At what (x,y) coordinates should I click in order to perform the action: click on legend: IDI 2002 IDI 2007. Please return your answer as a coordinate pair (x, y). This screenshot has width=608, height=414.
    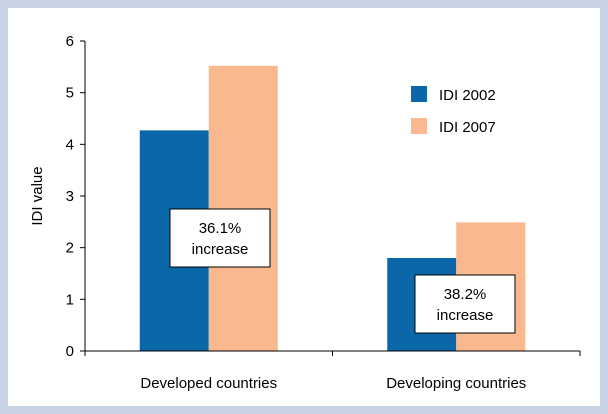
    Looking at the image, I should click on (453, 111).